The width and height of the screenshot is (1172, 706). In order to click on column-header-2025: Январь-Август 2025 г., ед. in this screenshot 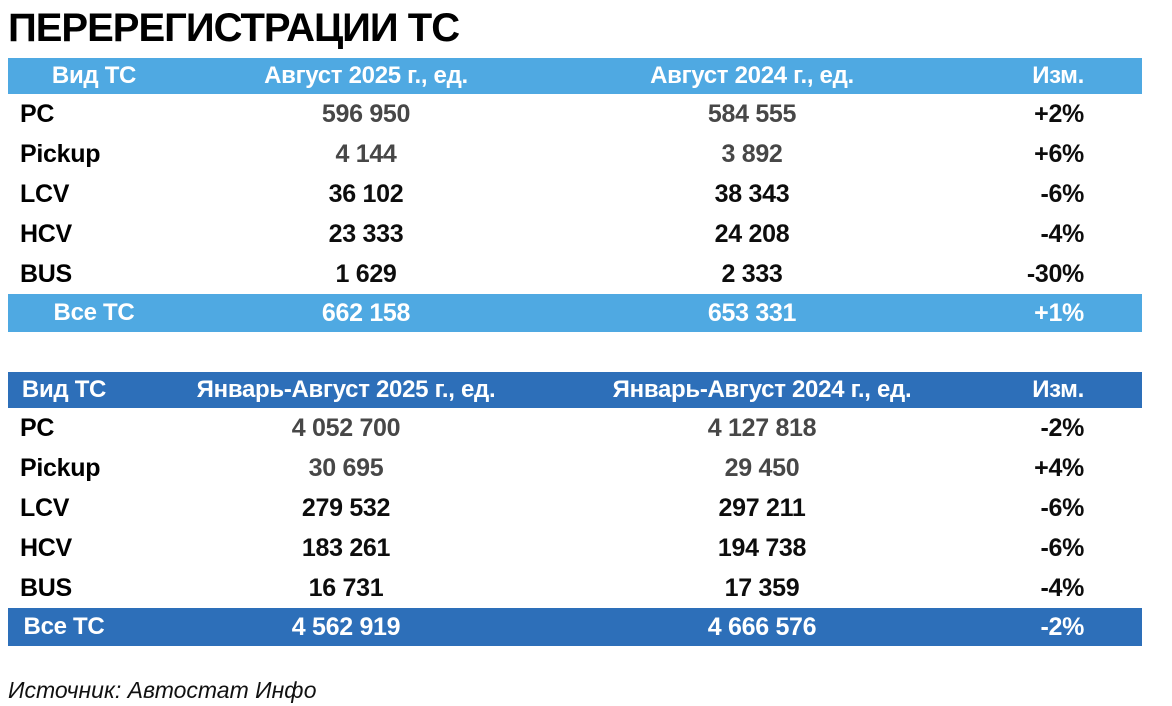, I will do `click(346, 389)`.